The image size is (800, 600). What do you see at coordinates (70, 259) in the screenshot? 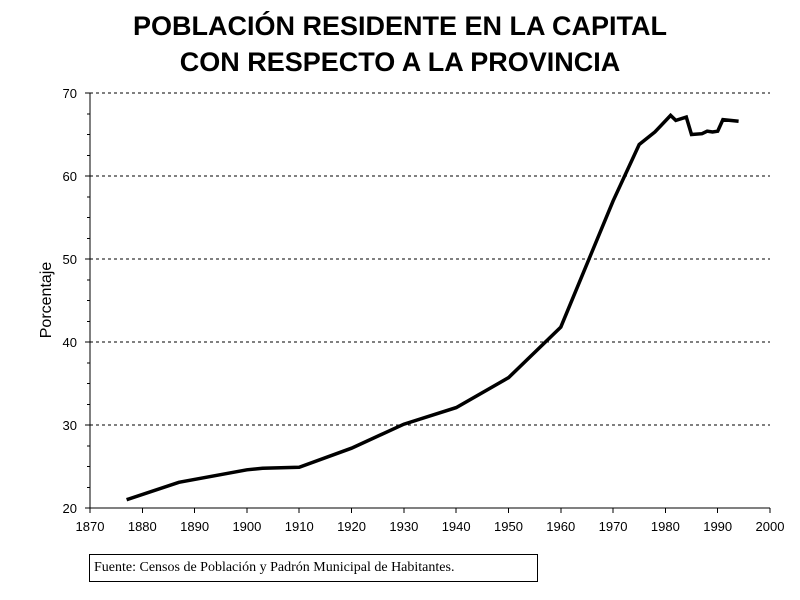
I see `y-tick-label: 50` at bounding box center [70, 259].